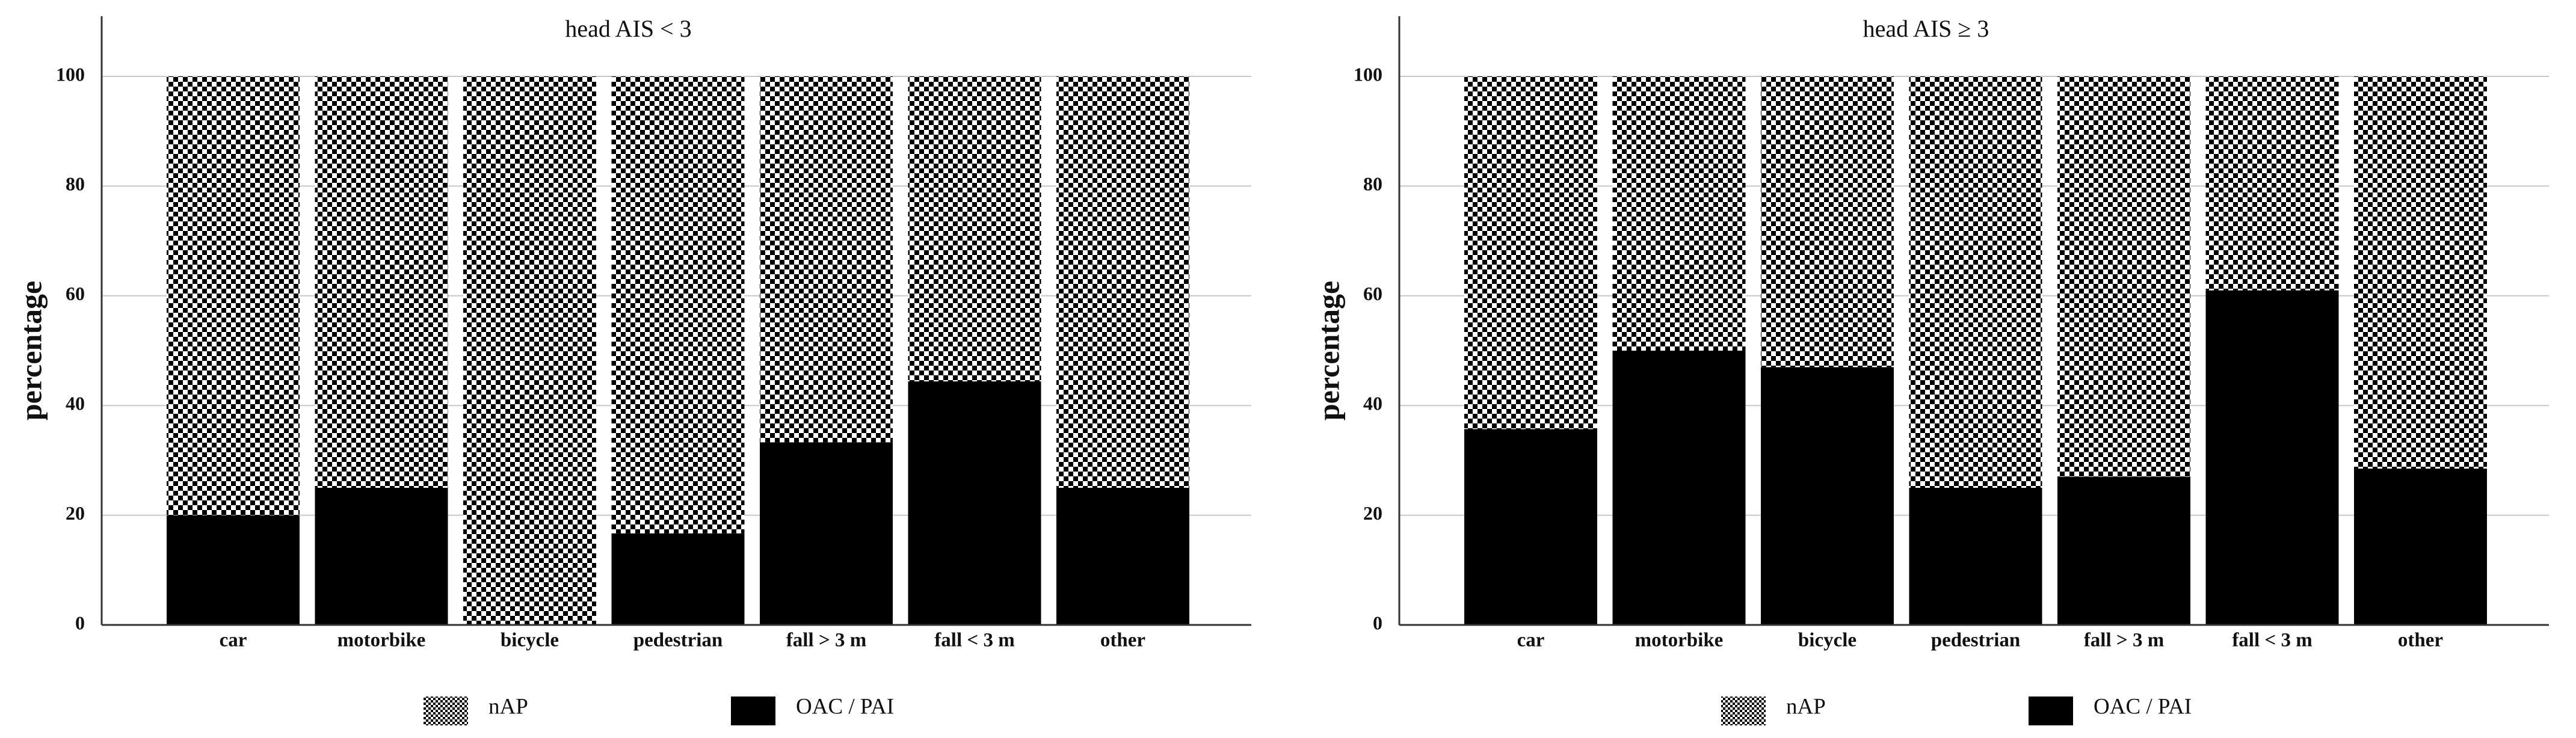 The image size is (2576, 738). What do you see at coordinates (1926, 28) in the screenshot?
I see `chart-title: head AIS ≥ 3` at bounding box center [1926, 28].